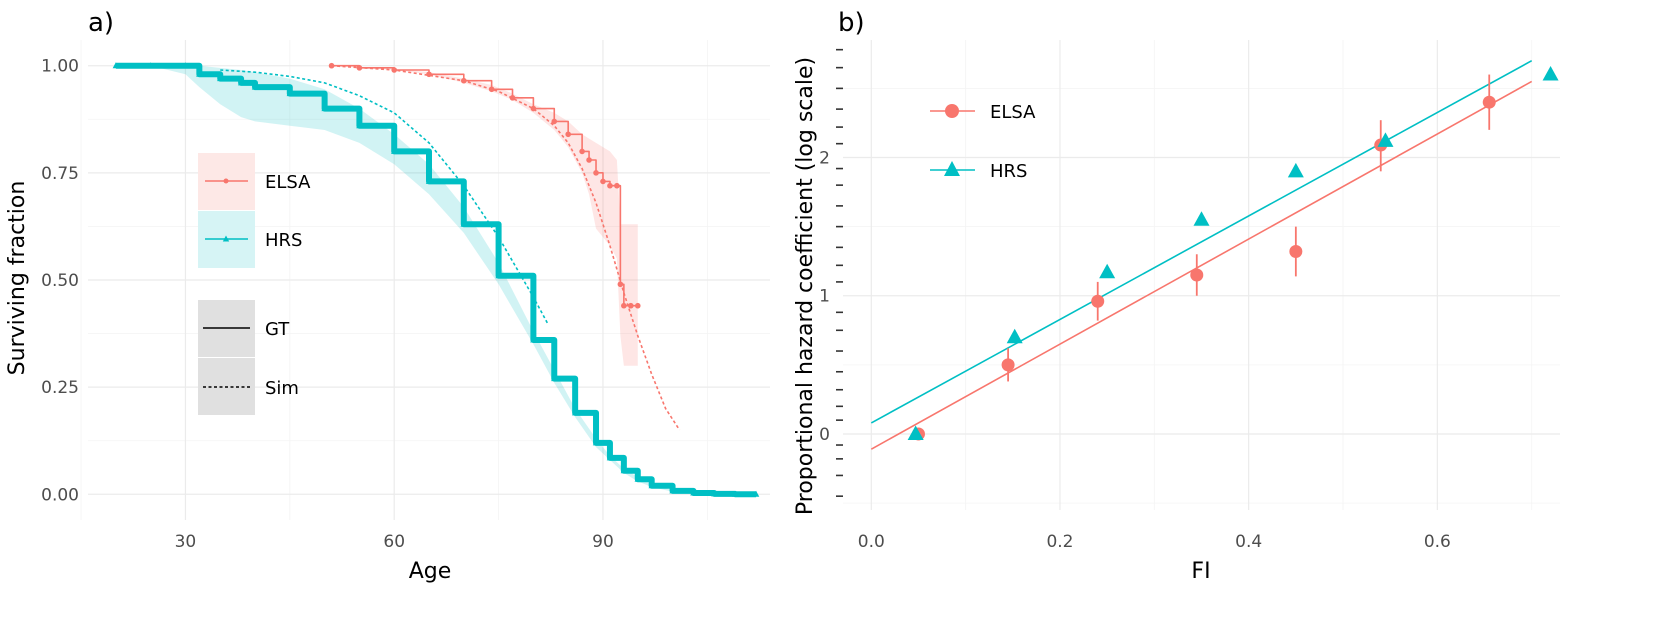 This screenshot has height=623, width=1661. Describe the element at coordinates (1437, 542) in the screenshot. I see `x-tick-label: 0.6` at that location.